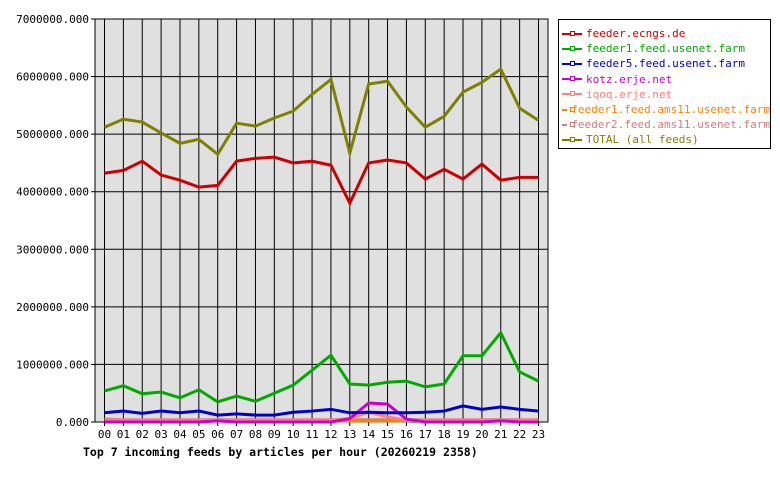 This screenshot has height=480, width=780. I want to click on legend-item: TOTAL (all feeds), so click(664, 139).